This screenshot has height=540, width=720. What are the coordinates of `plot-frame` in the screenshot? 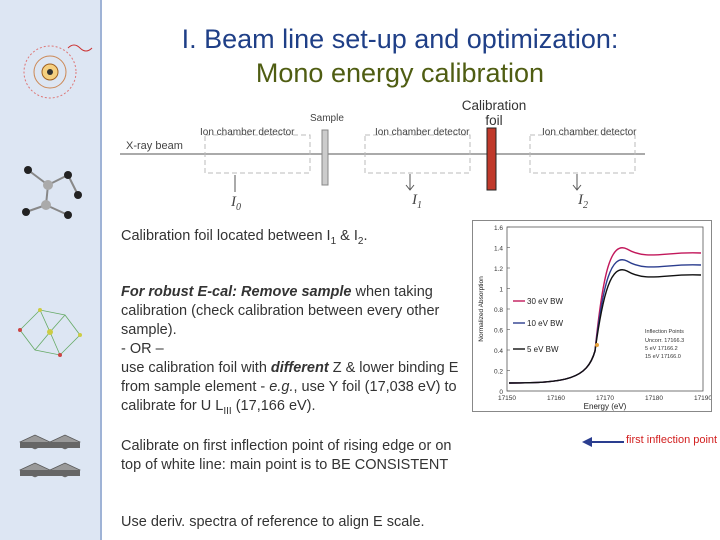 It's located at (605, 309).